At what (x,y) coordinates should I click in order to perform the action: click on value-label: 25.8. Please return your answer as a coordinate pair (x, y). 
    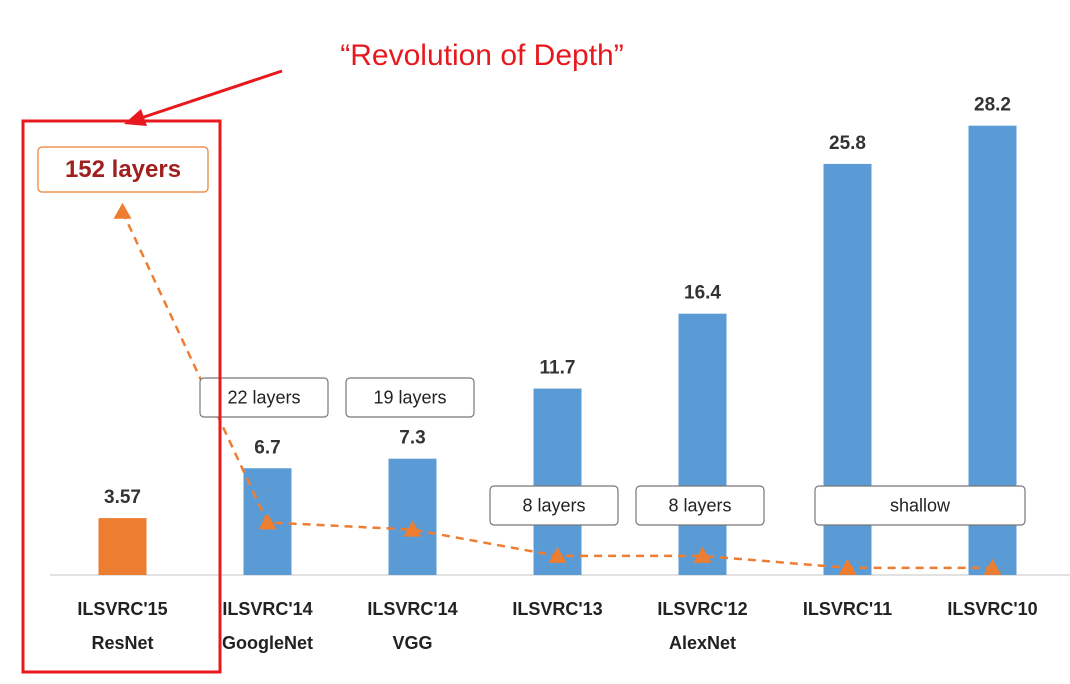
    Looking at the image, I should click on (847, 143).